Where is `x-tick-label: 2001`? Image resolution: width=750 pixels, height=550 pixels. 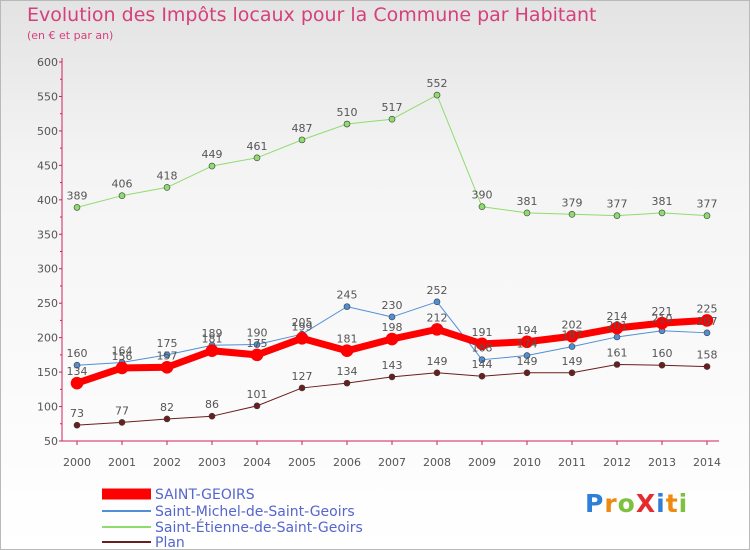
x-tick-label: 2001 is located at coordinates (122, 462).